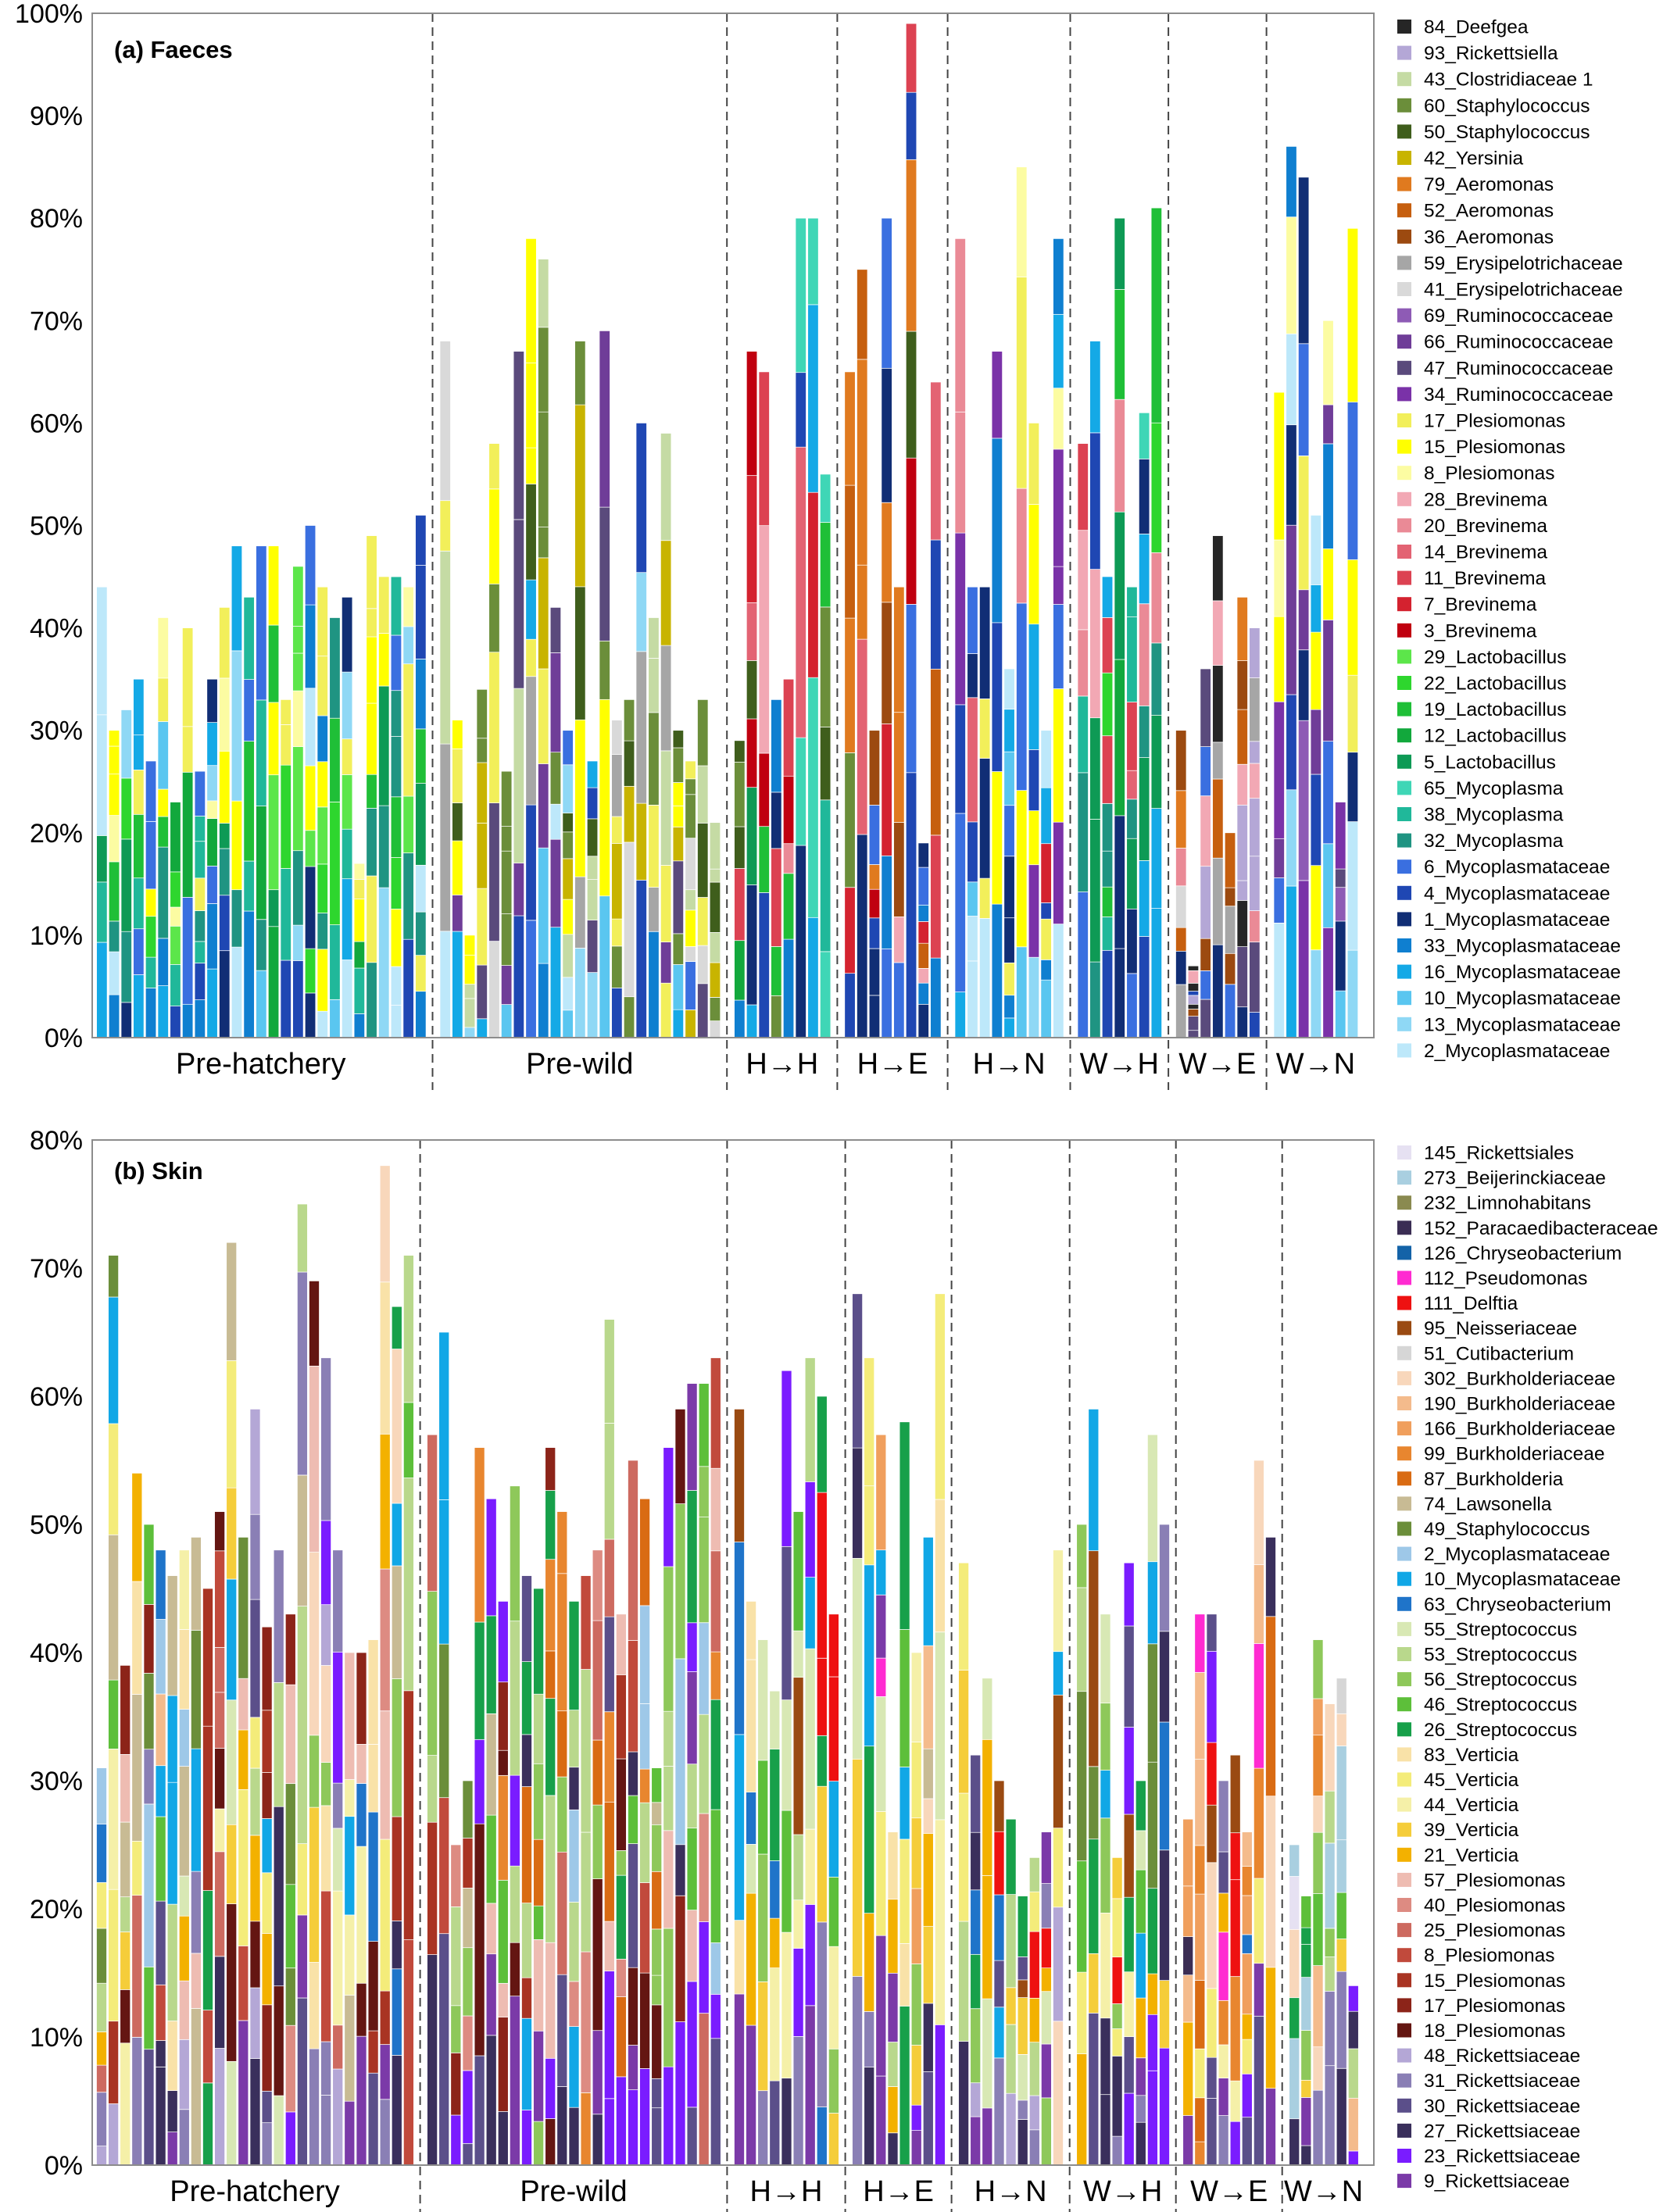 Image resolution: width=1663 pixels, height=2212 pixels. What do you see at coordinates (1500, 1705) in the screenshot?
I see `legend-label: 46_Streptococcus` at bounding box center [1500, 1705].